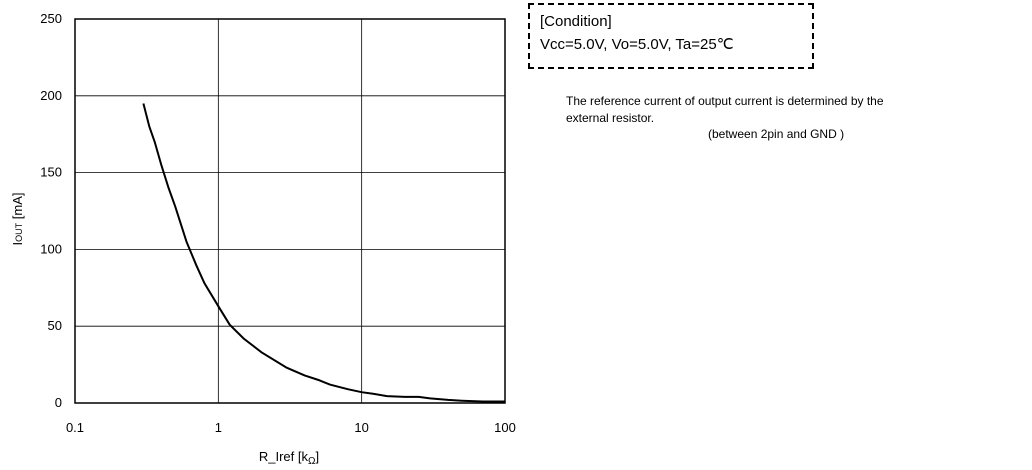  I want to click on x-tick-label: 100, so click(505, 427).